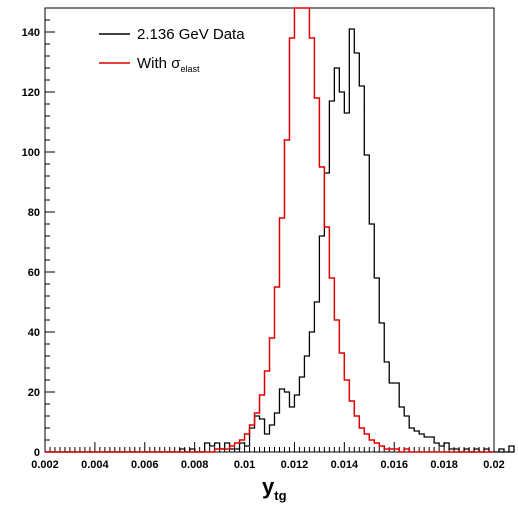  I want to click on x-tick-label: 0.006, so click(145, 465).